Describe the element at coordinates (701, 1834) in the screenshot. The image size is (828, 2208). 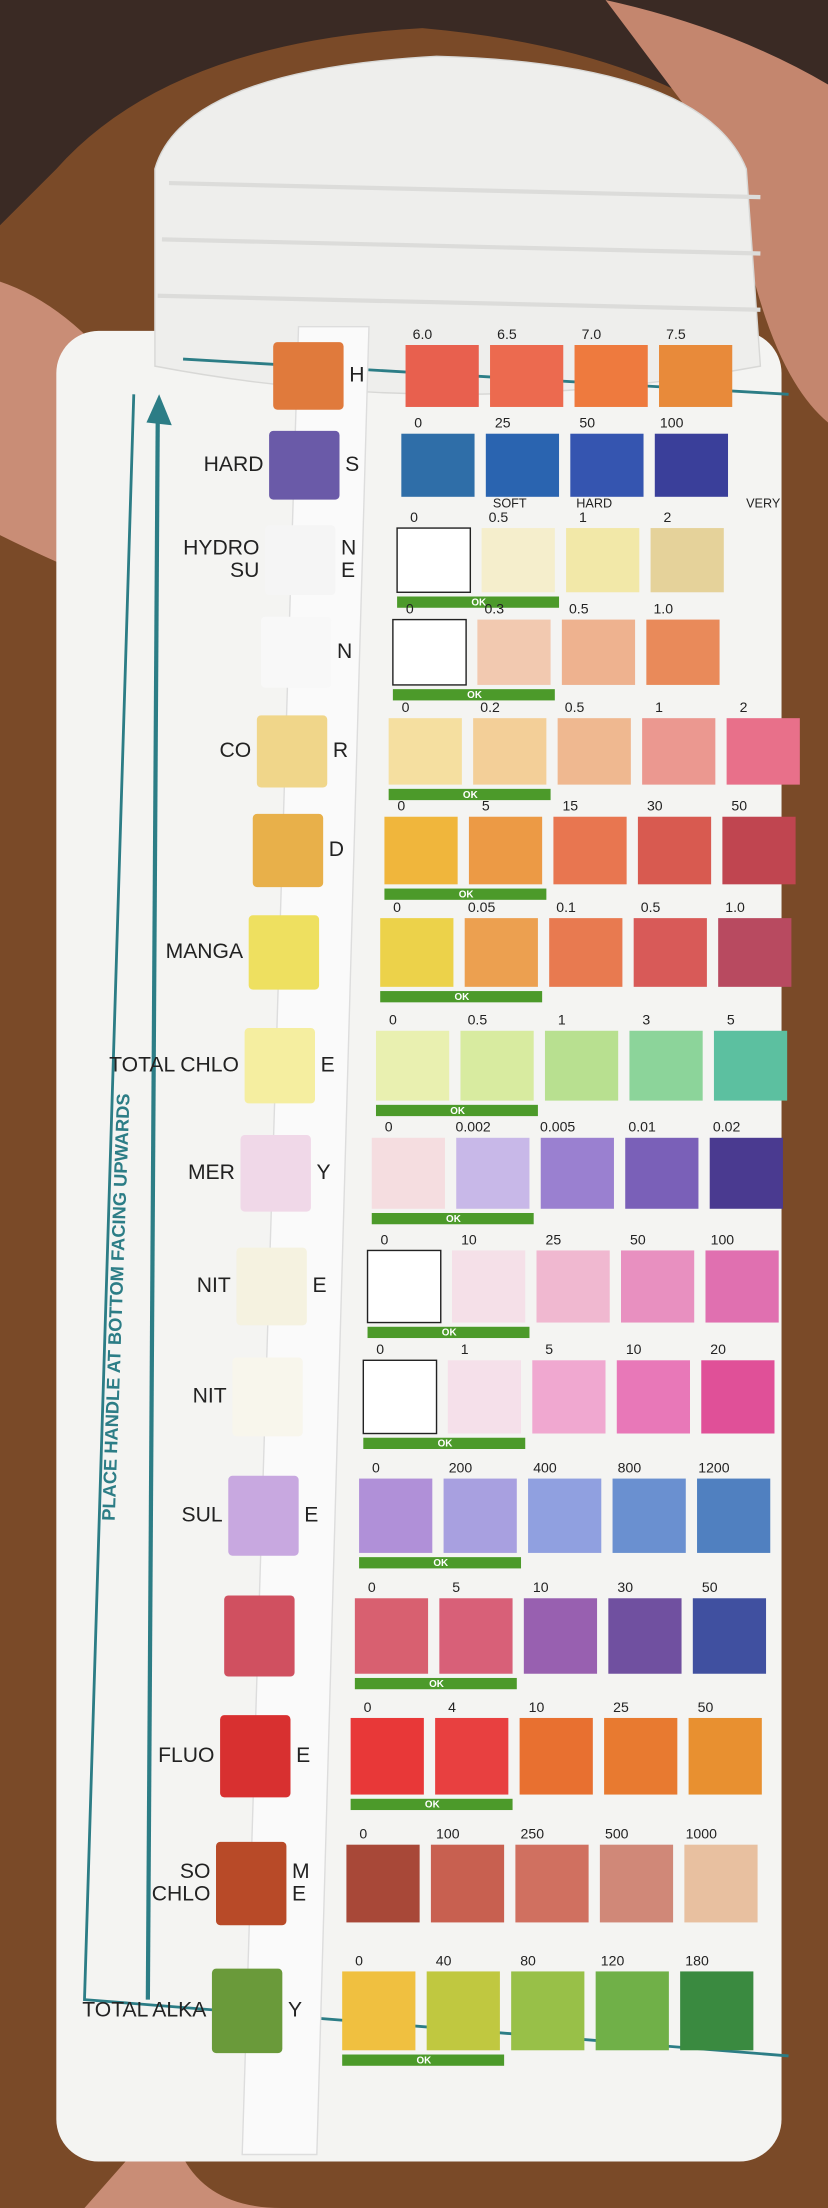
I see `swatch-value: 1000` at that location.